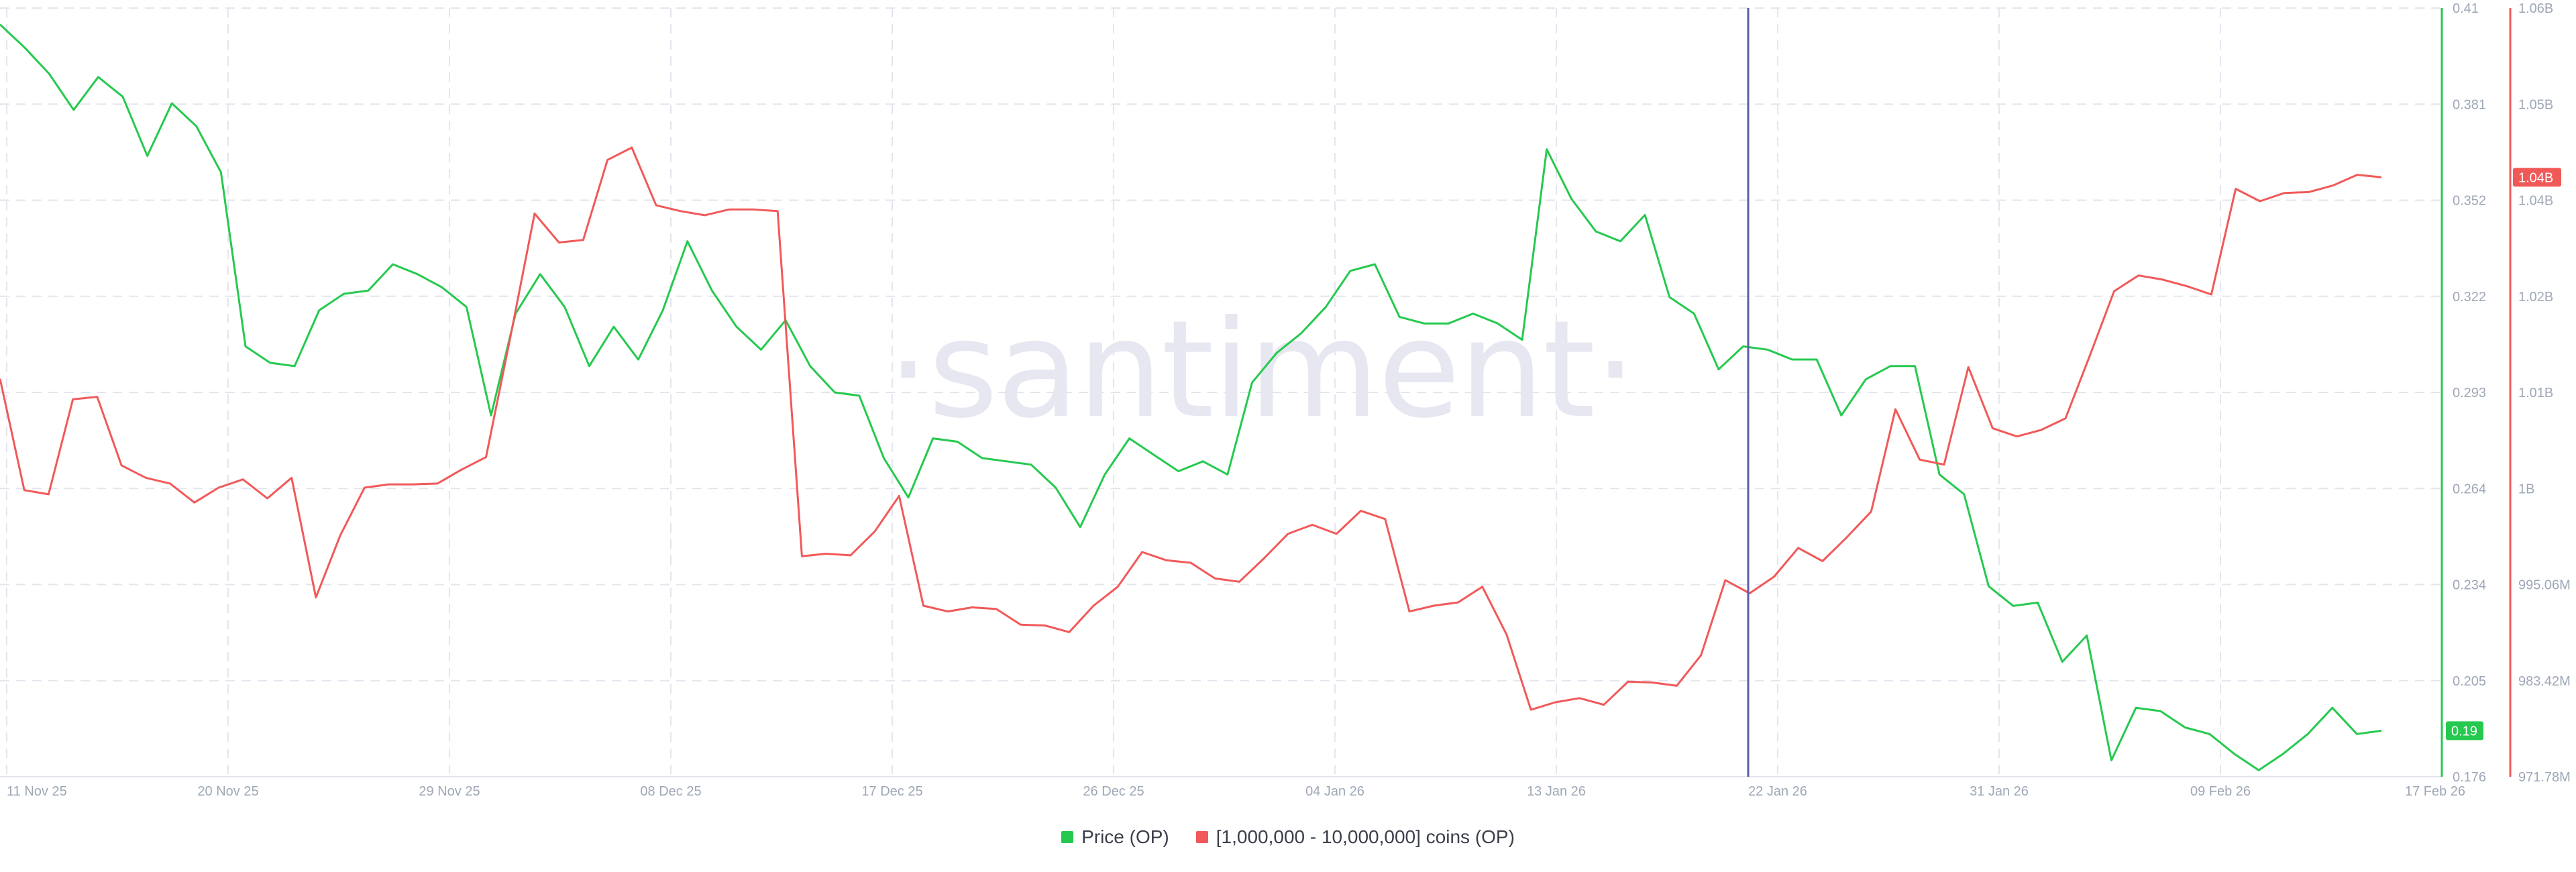 This screenshot has width=2576, height=872. What do you see at coordinates (1999, 791) in the screenshot?
I see `x-tick-label: 31 Jan 26` at bounding box center [1999, 791].